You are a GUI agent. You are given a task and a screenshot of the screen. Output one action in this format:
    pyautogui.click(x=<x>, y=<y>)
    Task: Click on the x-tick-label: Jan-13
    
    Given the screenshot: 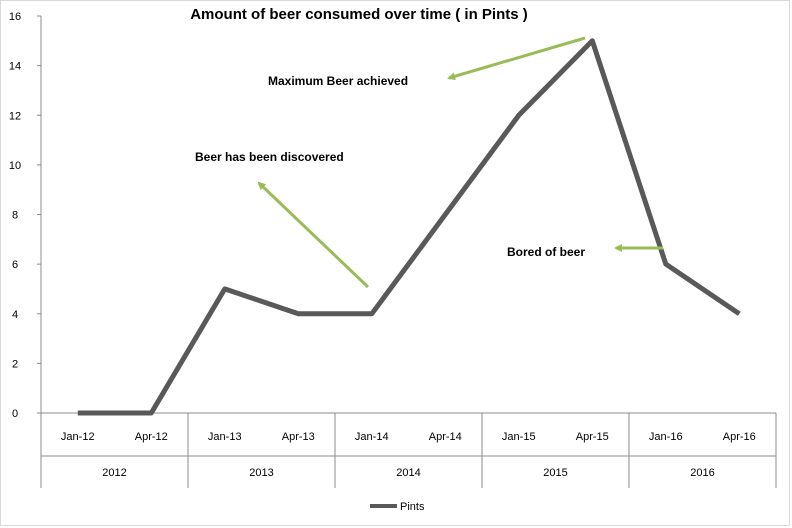 What is the action you would take?
    pyautogui.click(x=225, y=437)
    